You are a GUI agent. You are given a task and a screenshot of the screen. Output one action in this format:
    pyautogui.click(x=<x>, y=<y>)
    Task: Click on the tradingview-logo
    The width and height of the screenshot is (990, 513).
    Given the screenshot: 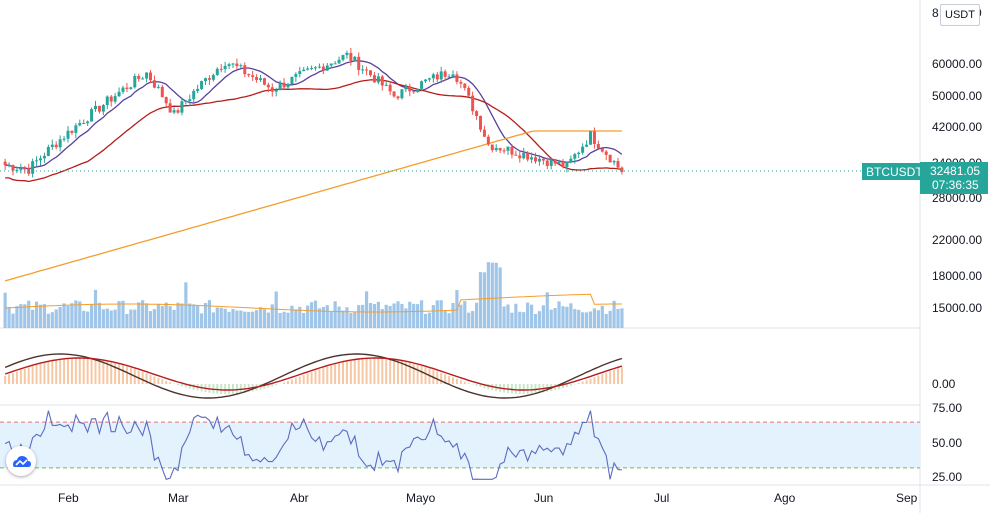 What is the action you would take?
    pyautogui.click(x=21, y=461)
    